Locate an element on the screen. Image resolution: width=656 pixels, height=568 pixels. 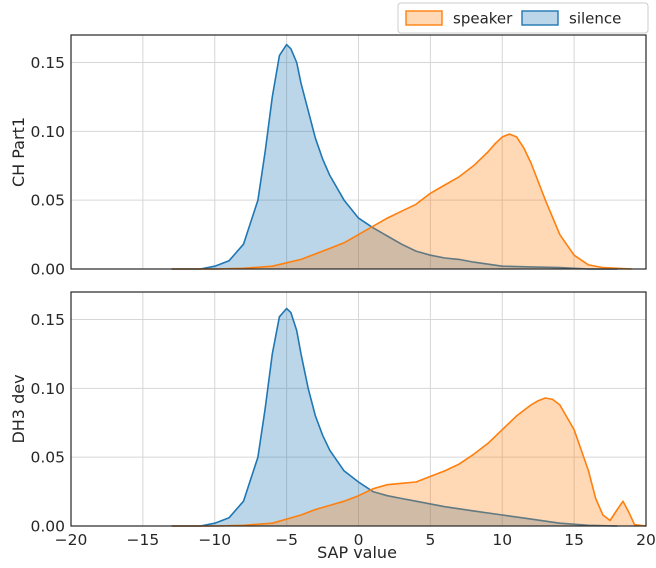
x-tick-label: 15 is located at coordinates (574, 540).